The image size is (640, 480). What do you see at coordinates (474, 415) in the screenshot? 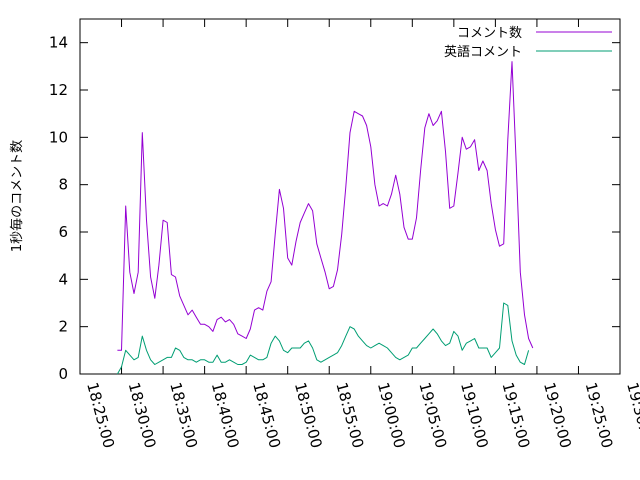
I see `x-tick-label: 19:10:00` at bounding box center [474, 415].